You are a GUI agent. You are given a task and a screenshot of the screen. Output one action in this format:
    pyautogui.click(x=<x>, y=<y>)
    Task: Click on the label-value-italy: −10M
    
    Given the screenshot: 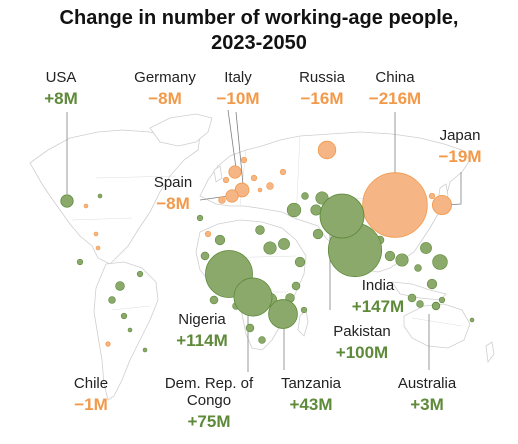 What is the action you would take?
    pyautogui.click(x=238, y=98)
    